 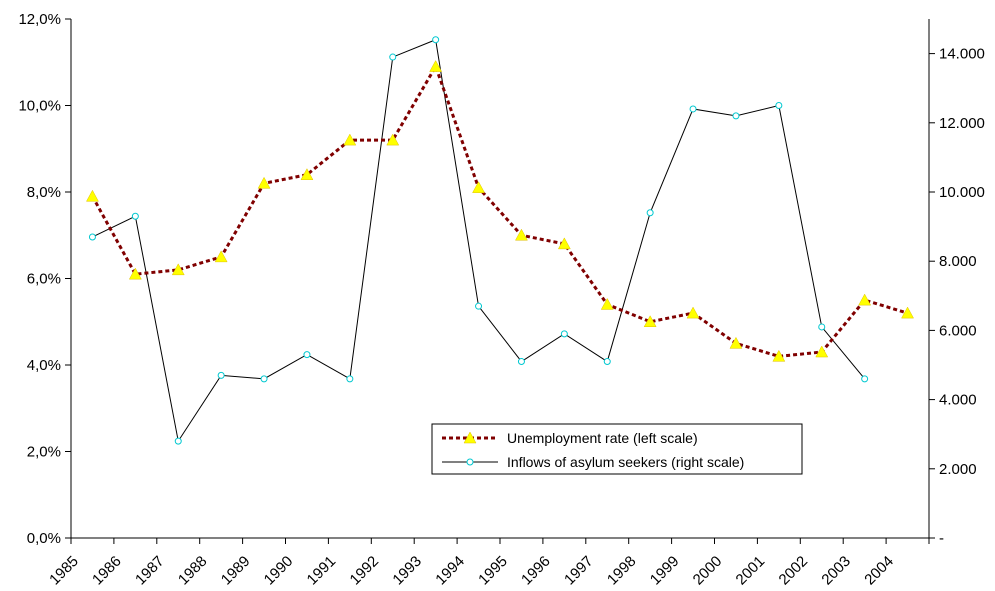 What do you see at coordinates (958, 330) in the screenshot?
I see `right-tick-label: 6.000` at bounding box center [958, 330].